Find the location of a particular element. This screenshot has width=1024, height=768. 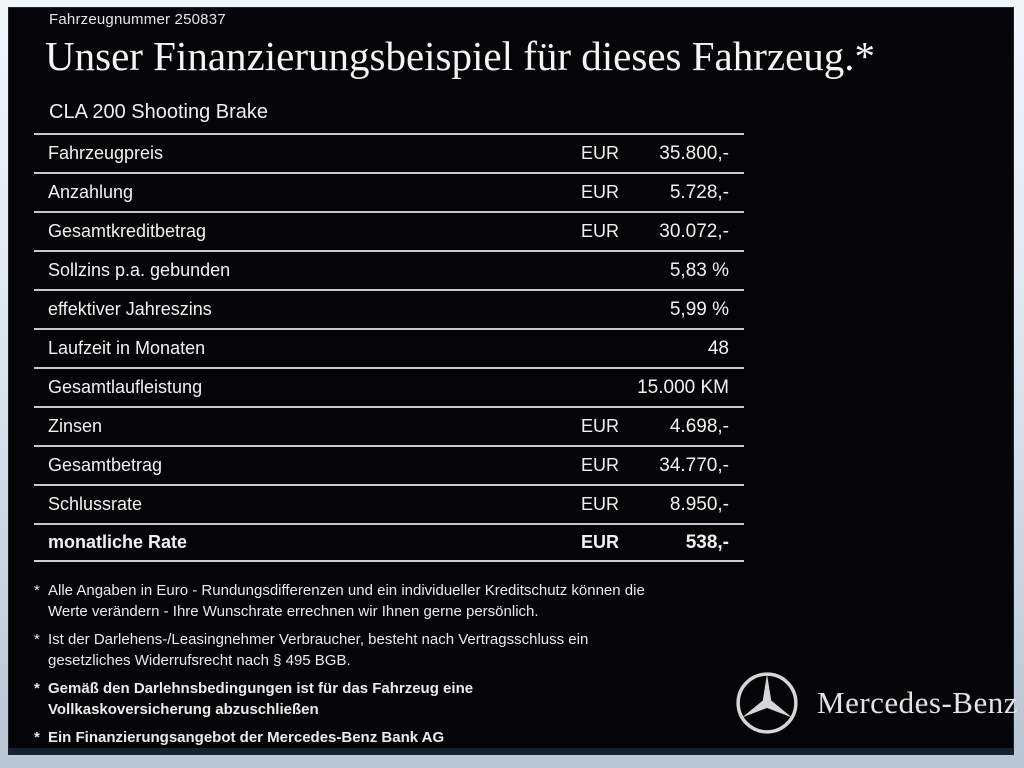

row-label: Gesamtlaufleistung is located at coordinates (125, 387).